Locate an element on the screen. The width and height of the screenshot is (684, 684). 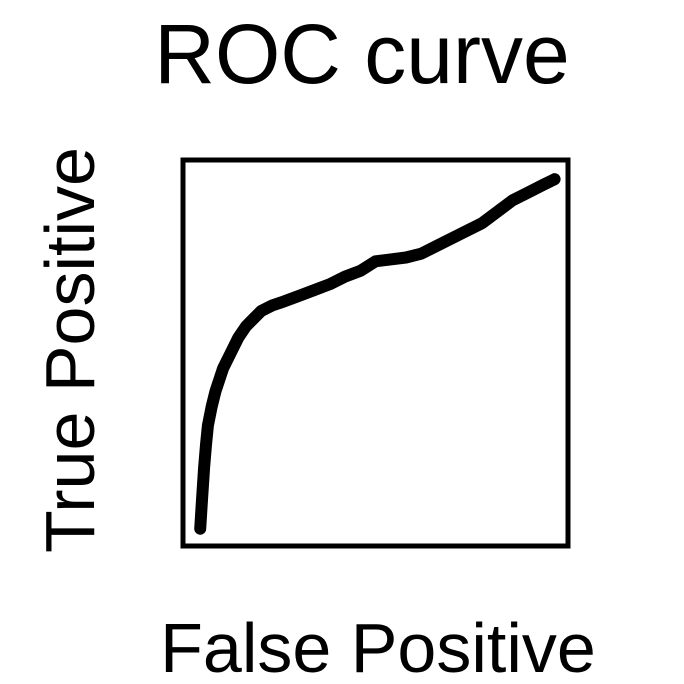
chart-title: ROC curve is located at coordinates (361, 54).